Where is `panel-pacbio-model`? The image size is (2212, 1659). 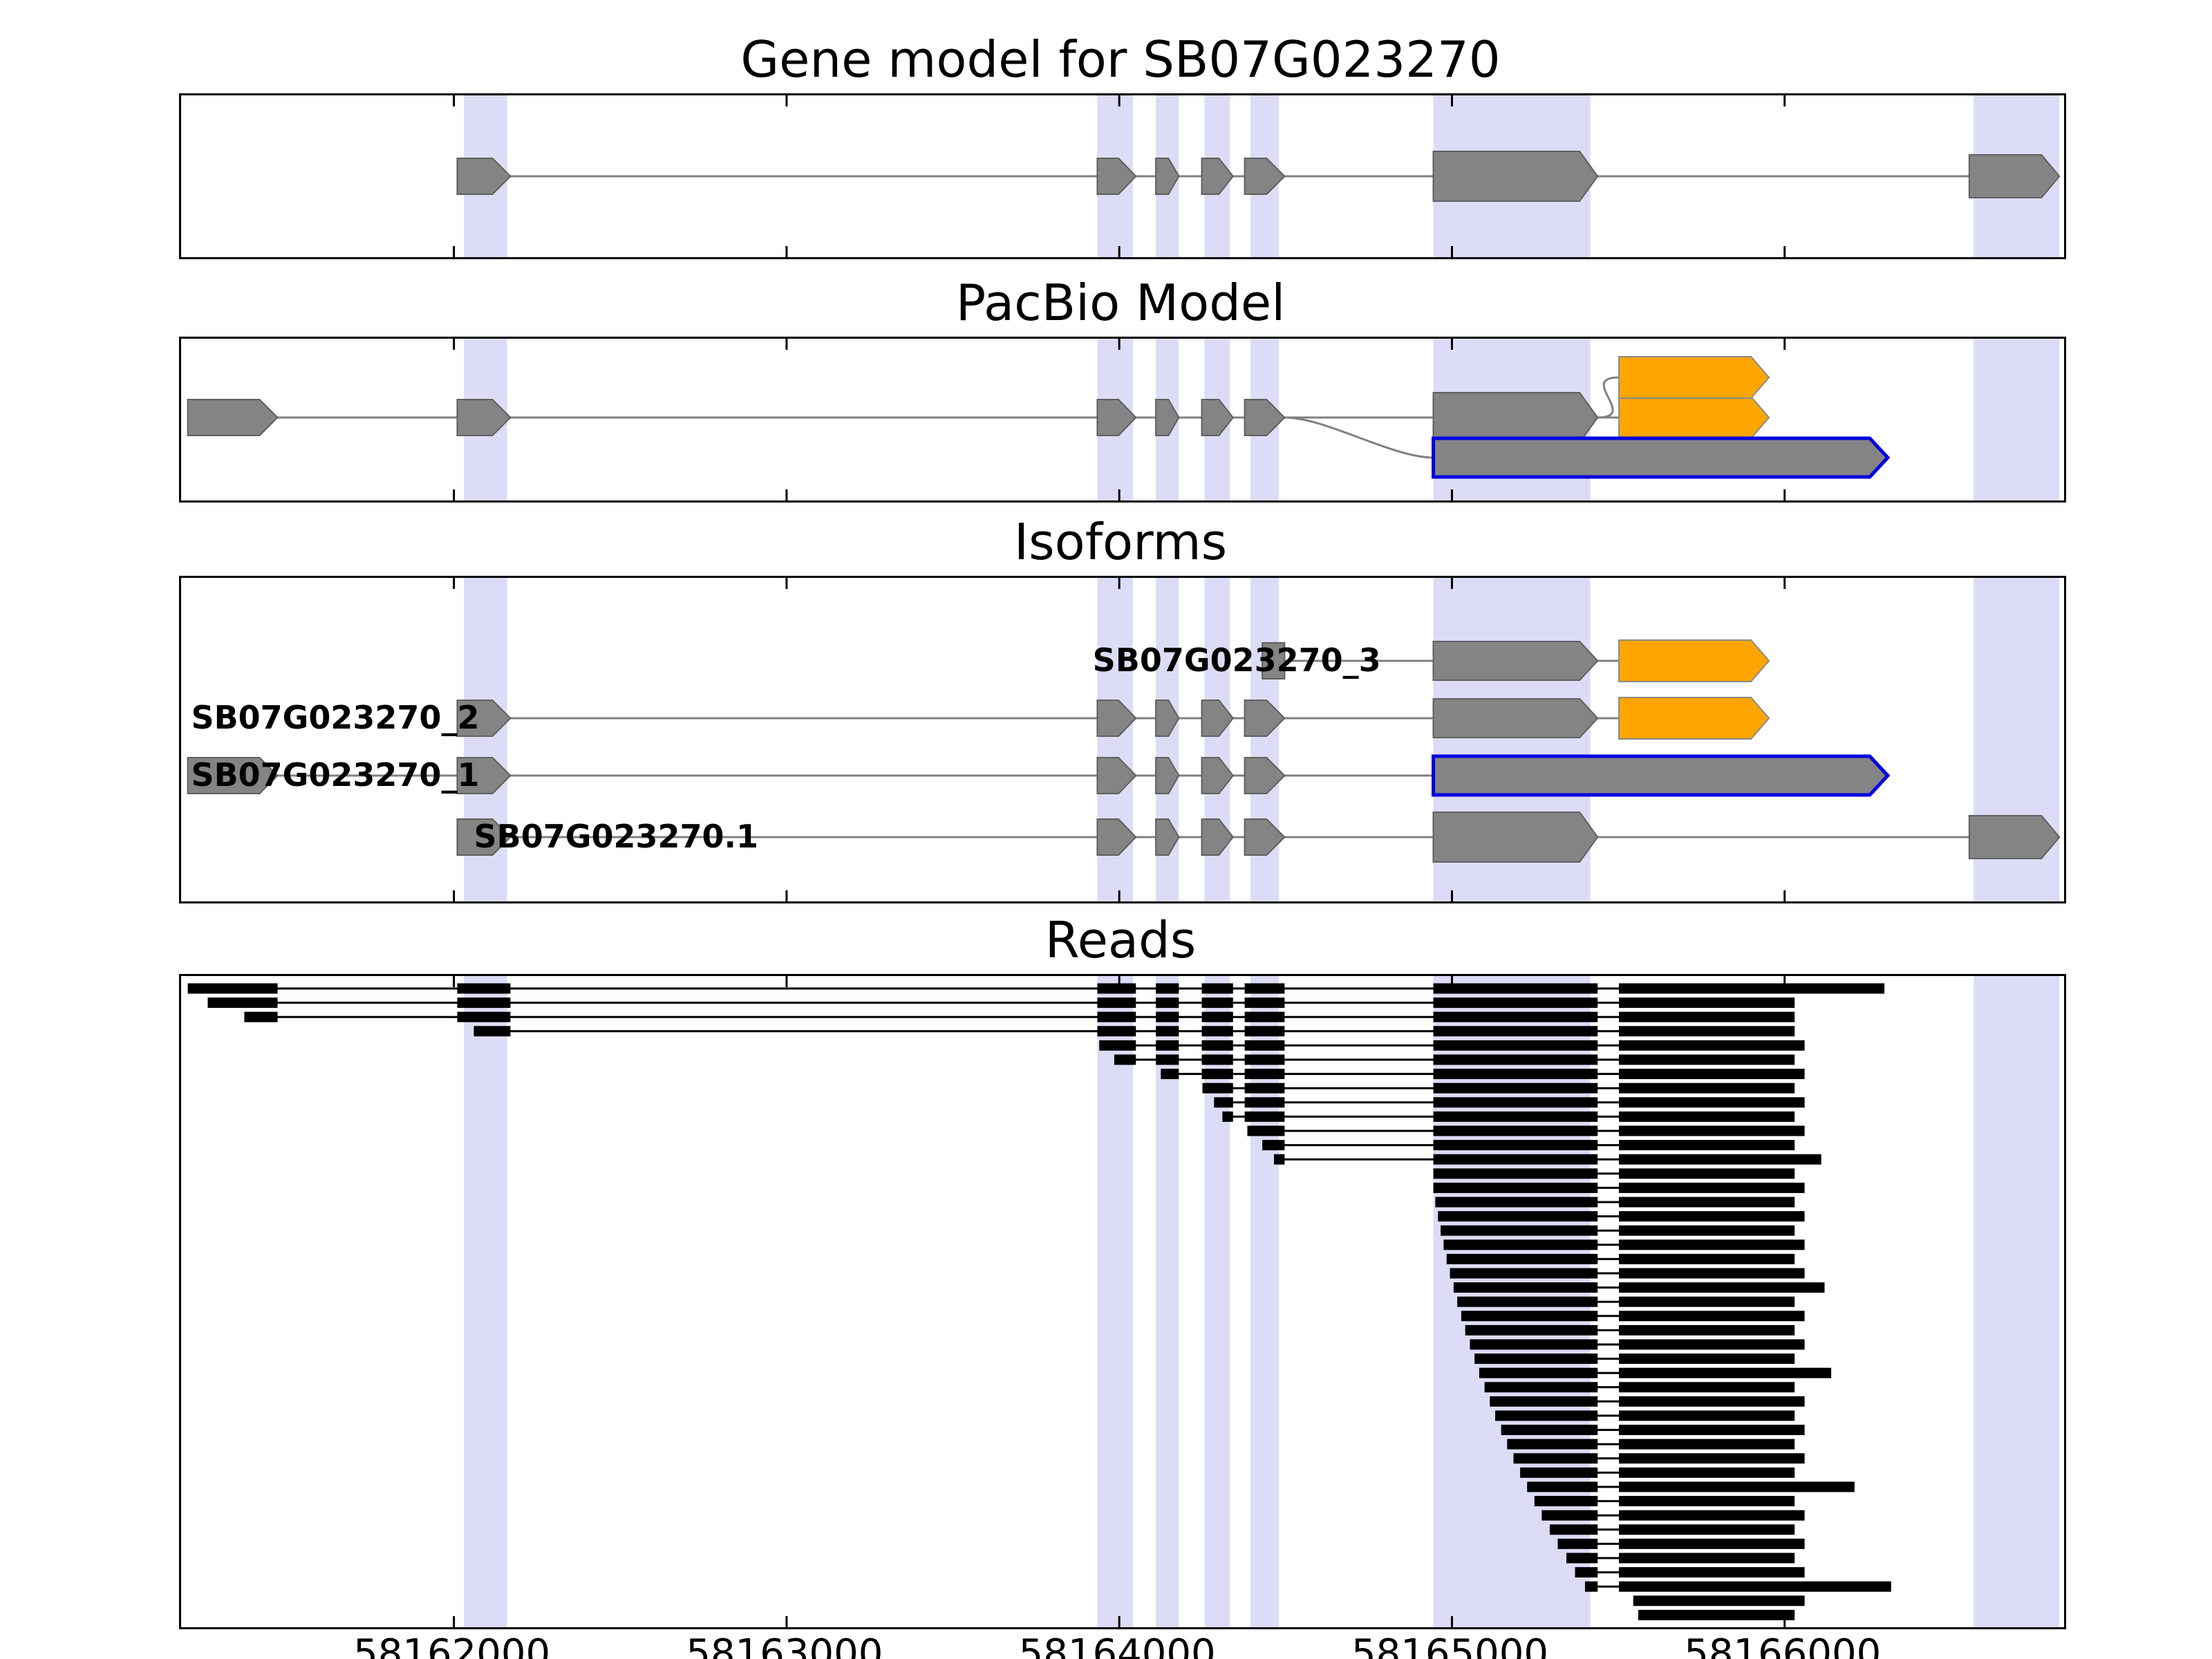 panel-pacbio-model is located at coordinates (1122, 420).